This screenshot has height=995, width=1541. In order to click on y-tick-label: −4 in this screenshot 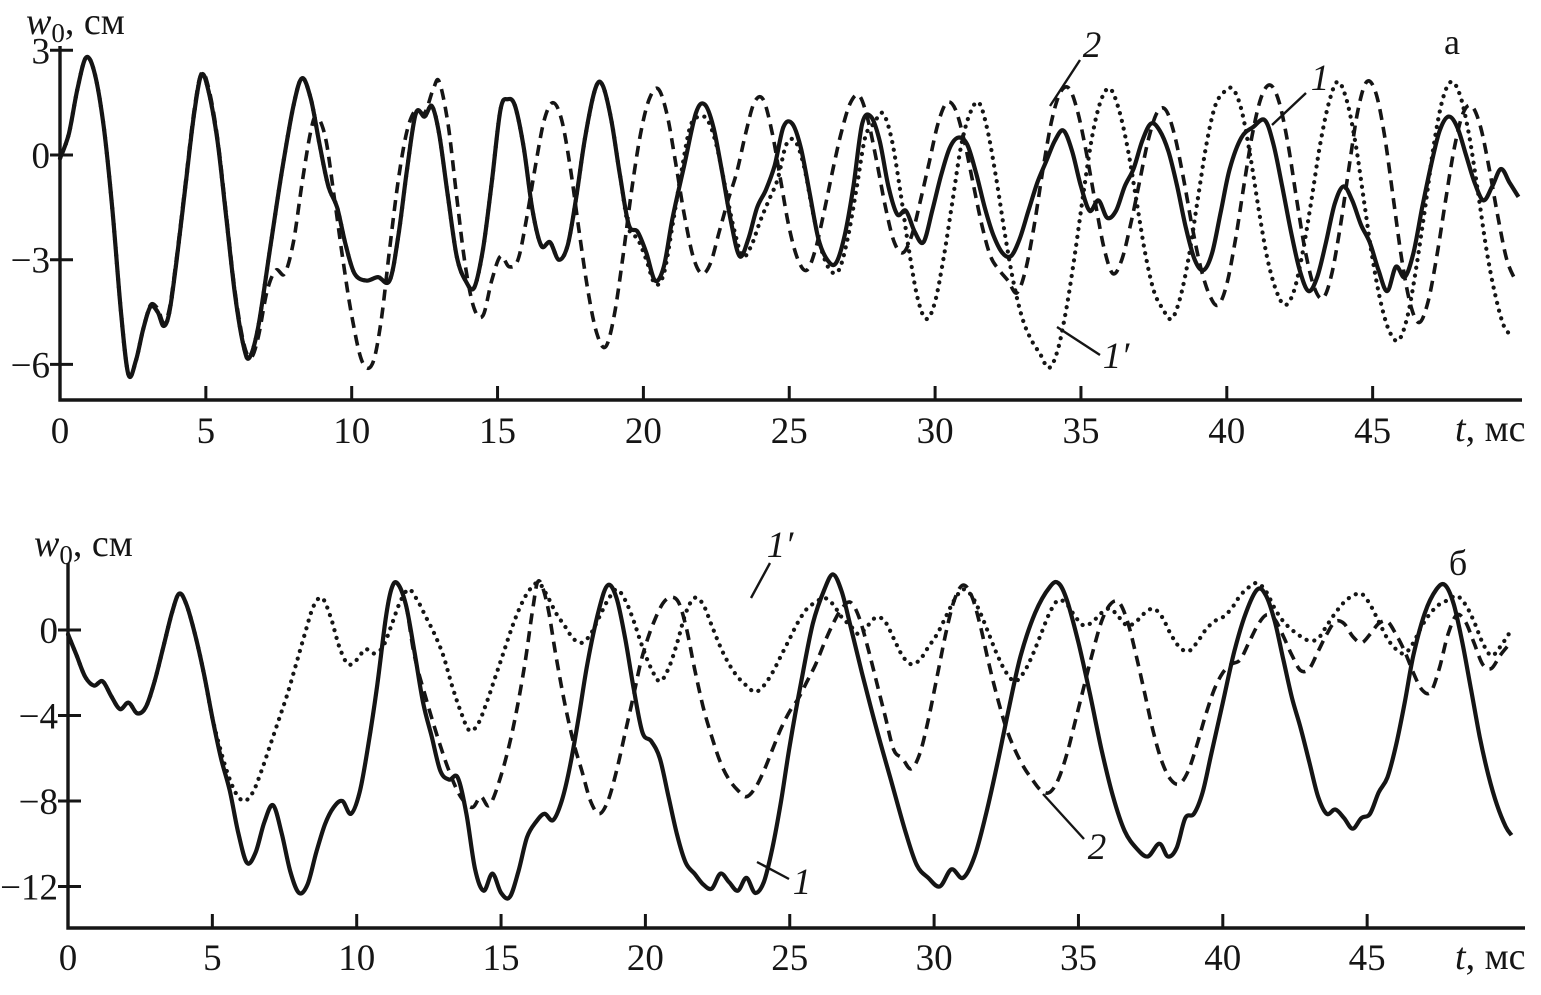, I will do `click(38, 716)`.